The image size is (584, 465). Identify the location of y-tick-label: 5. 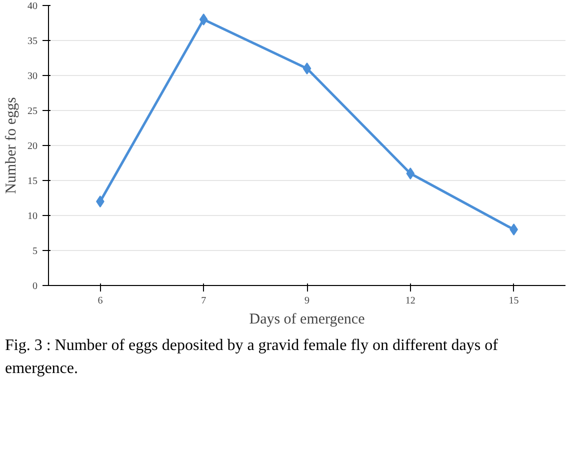
(35, 251).